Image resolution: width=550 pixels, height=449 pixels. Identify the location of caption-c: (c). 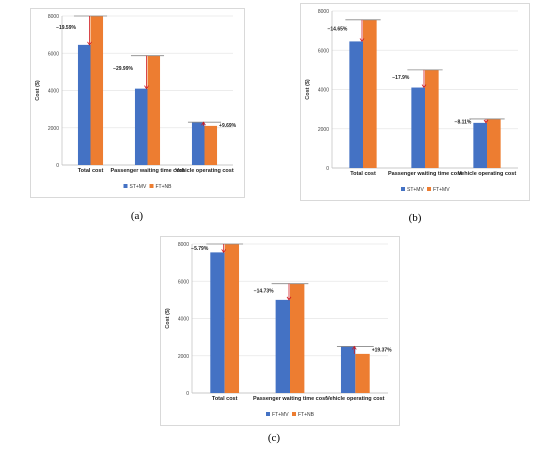
(274, 438).